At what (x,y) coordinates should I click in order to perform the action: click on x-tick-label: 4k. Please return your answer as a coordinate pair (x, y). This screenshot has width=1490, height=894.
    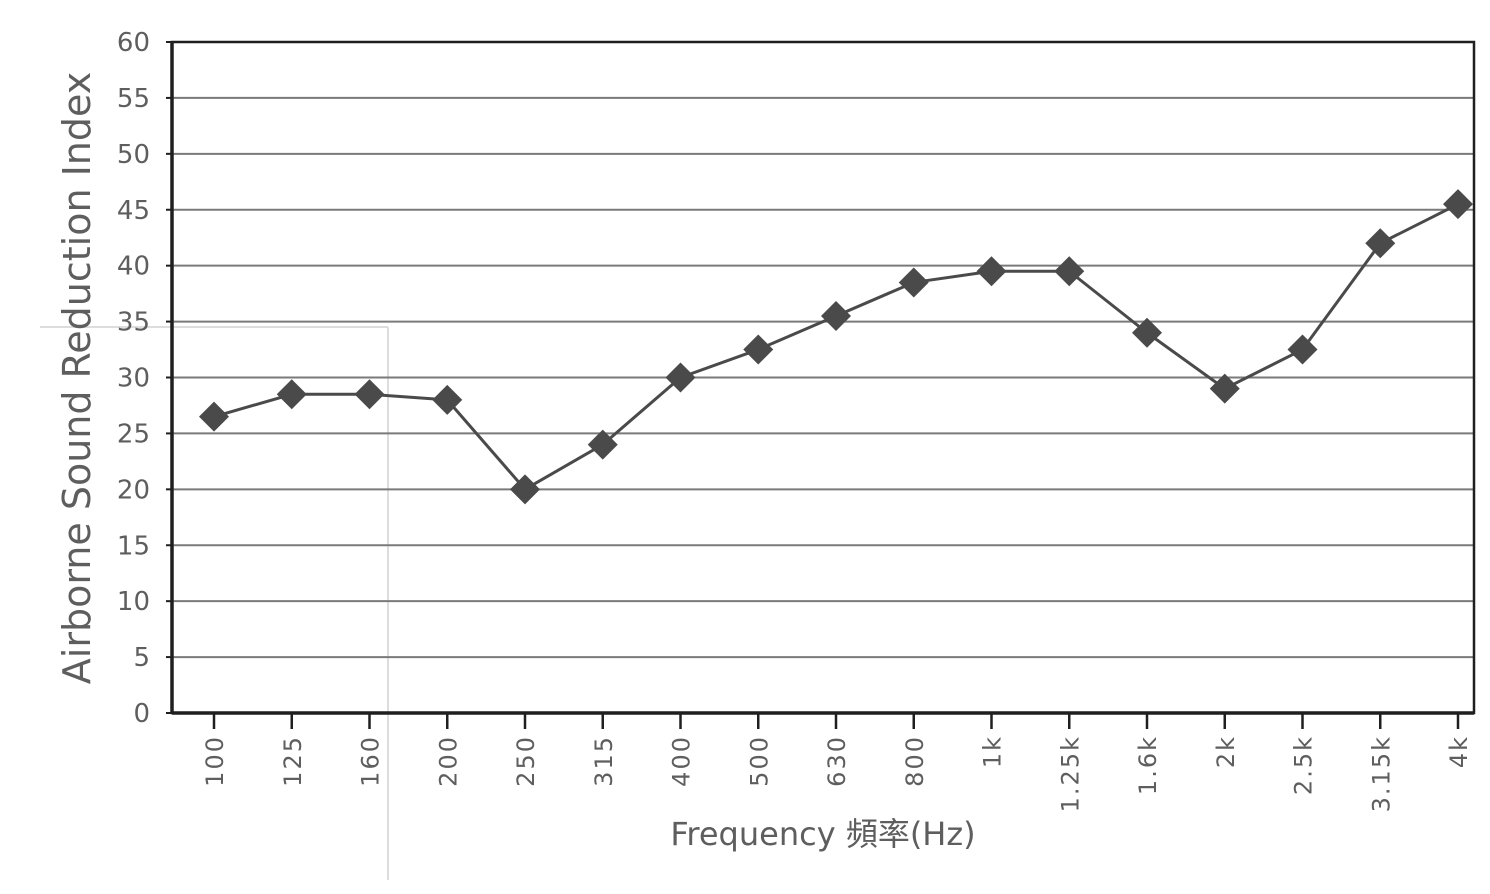
    Looking at the image, I should click on (1459, 751).